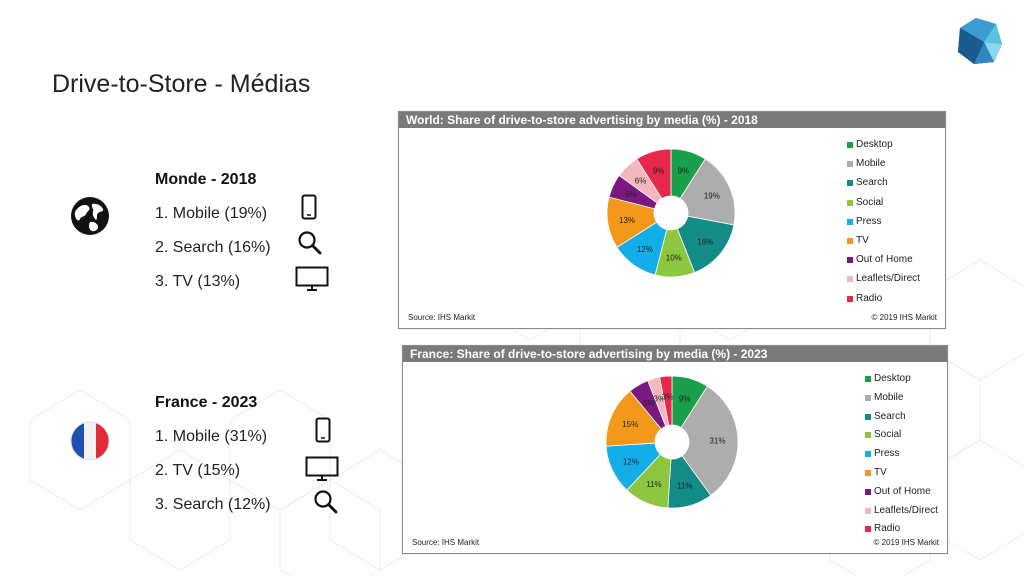 The height and width of the screenshot is (576, 1024). I want to click on slice-label-leaflets-direct: 3%, so click(660, 398).